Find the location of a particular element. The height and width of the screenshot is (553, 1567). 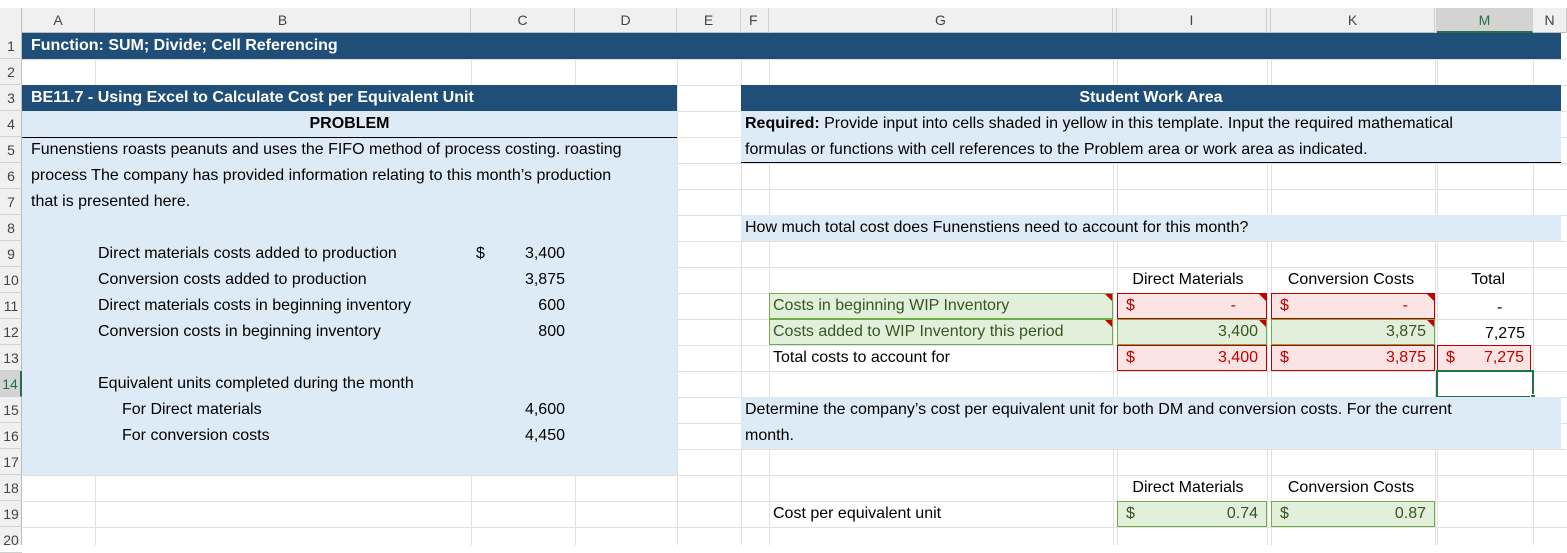

column-header-k: K is located at coordinates (1353, 20).